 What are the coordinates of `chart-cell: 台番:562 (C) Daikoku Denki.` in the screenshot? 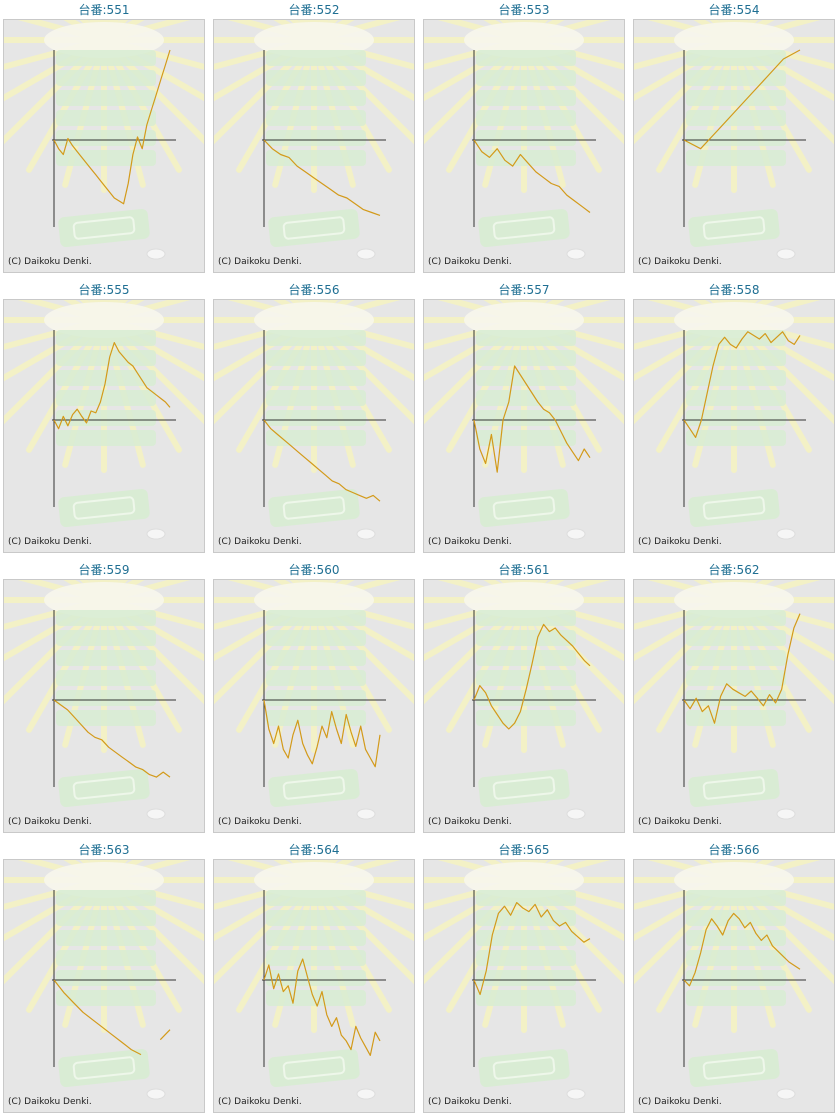 It's located at (734, 700).